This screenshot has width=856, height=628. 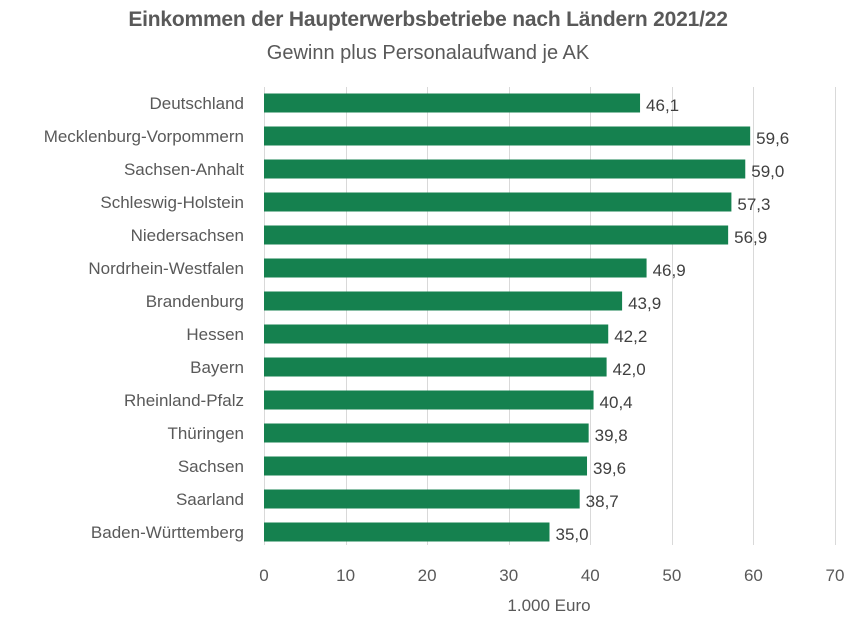 What do you see at coordinates (548, 605) in the screenshot?
I see `x-axis-title: 1.000 Euro` at bounding box center [548, 605].